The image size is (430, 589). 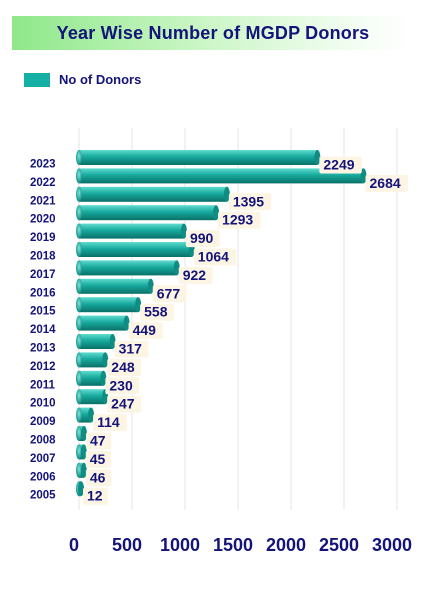 What do you see at coordinates (339, 545) in the screenshot?
I see `x-tick-label: 2500` at bounding box center [339, 545].